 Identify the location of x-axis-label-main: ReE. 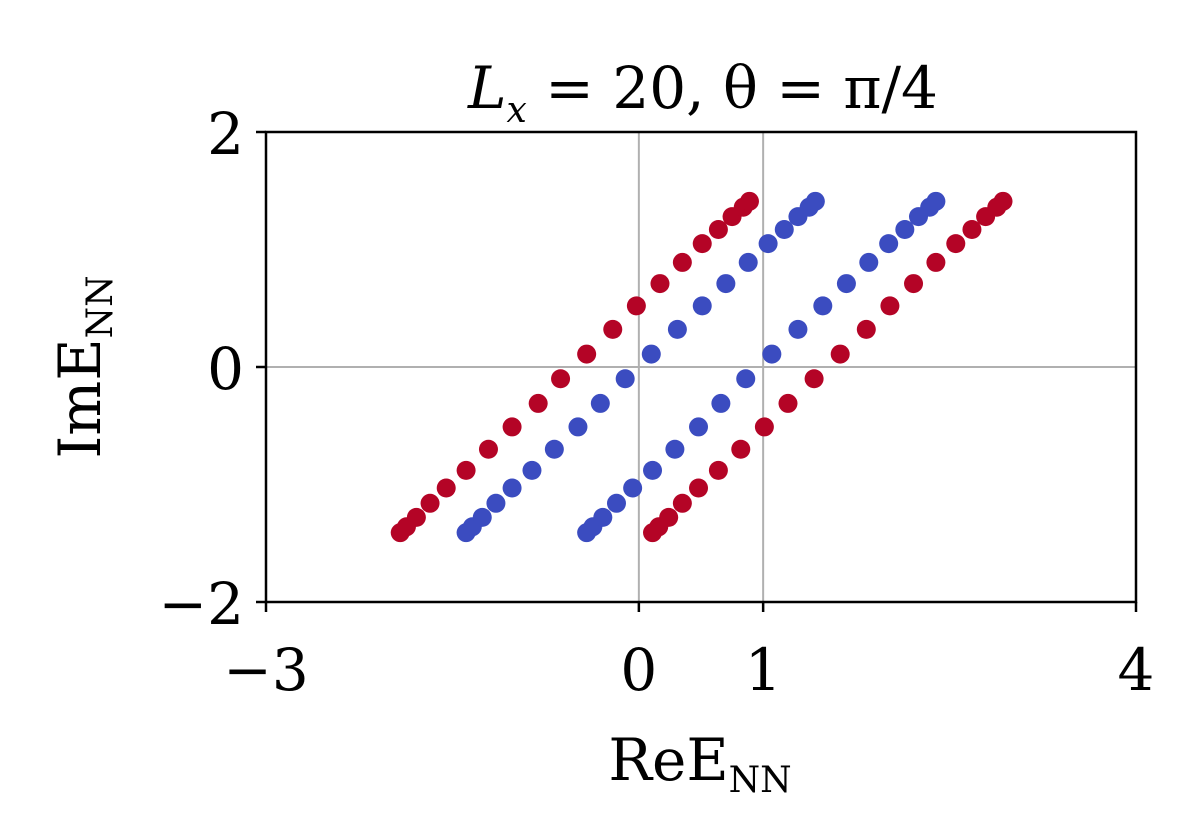
(668, 760).